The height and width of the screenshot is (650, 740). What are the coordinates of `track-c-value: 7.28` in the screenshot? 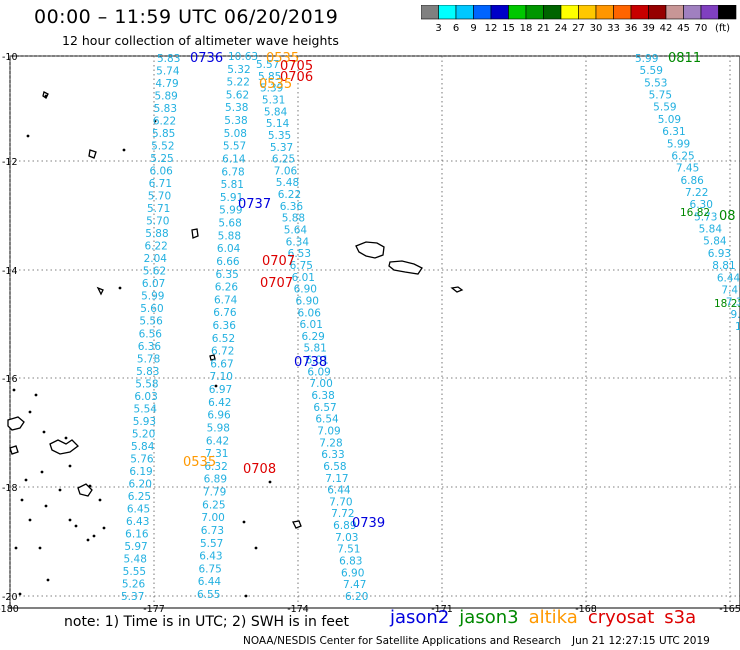 It's located at (330, 443).